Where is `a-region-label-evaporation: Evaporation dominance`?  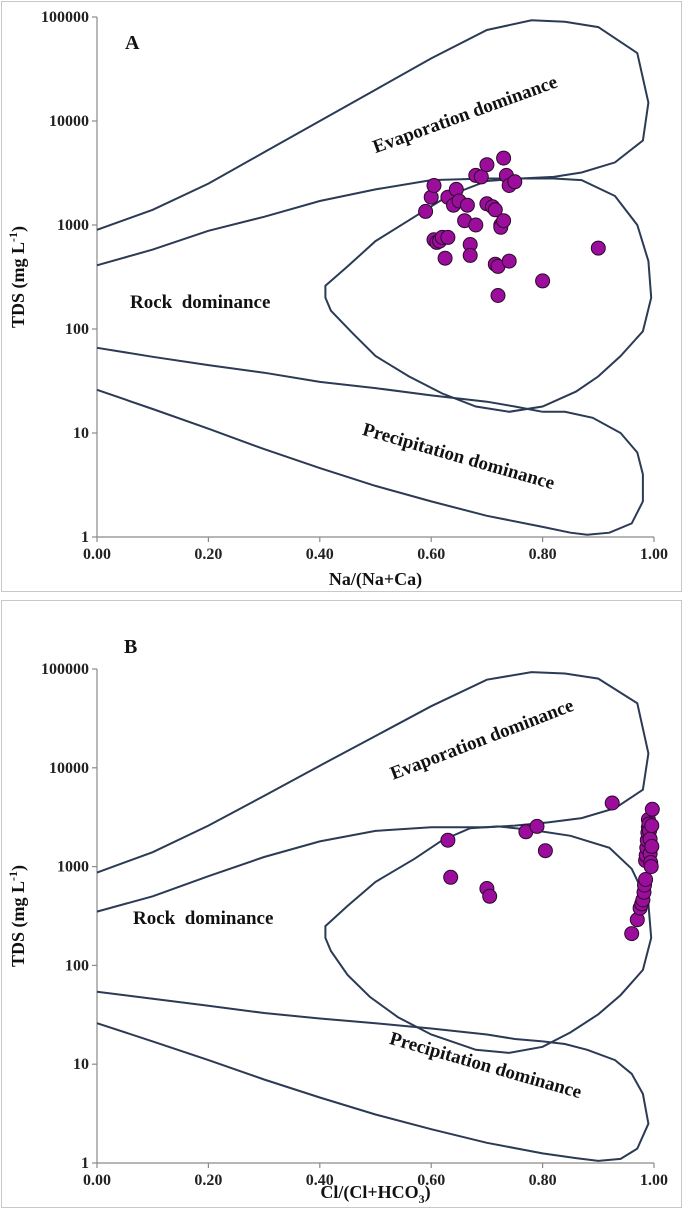
a-region-label-evaporation: Evaporation dominance is located at coordinates (465, 115).